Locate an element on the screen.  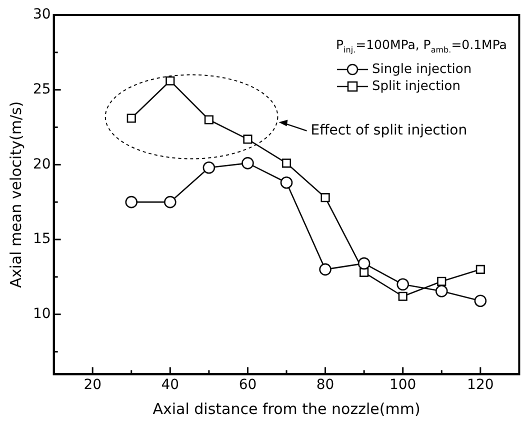
y-tick-label: 30 is located at coordinates (41, 14).